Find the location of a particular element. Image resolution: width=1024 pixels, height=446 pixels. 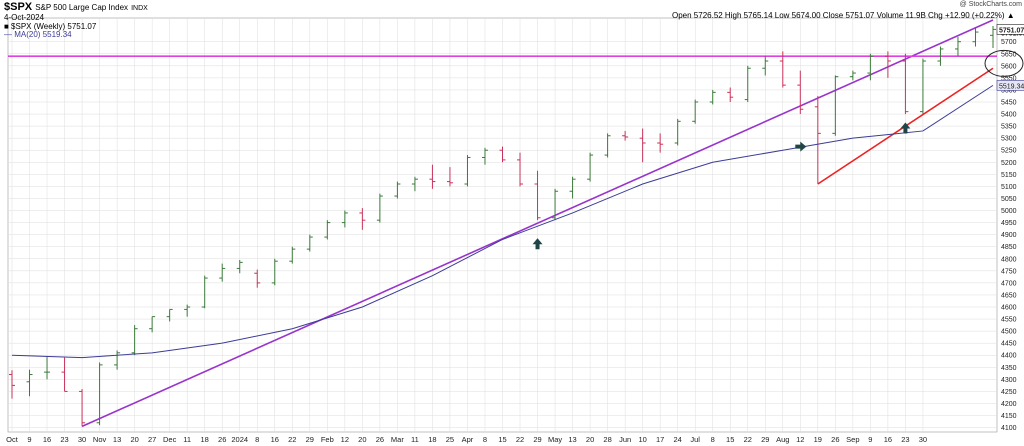

x-tick-label: 22 is located at coordinates (748, 439).